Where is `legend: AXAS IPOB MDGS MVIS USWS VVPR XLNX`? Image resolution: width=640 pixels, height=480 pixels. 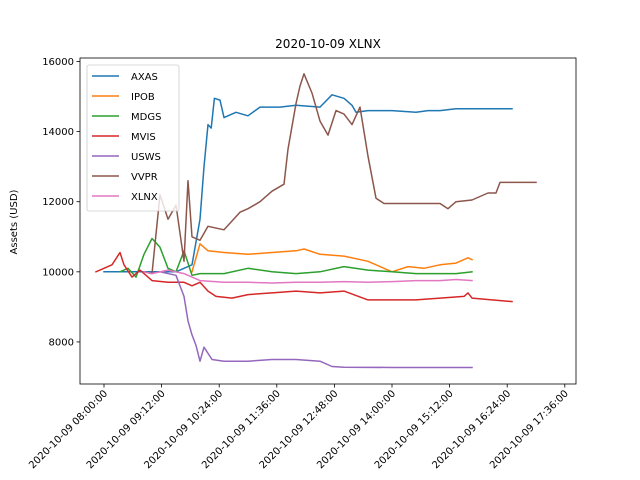
legend: AXAS IPOB MDGS MVIS USWS VVPR XLNX is located at coordinates (133, 138).